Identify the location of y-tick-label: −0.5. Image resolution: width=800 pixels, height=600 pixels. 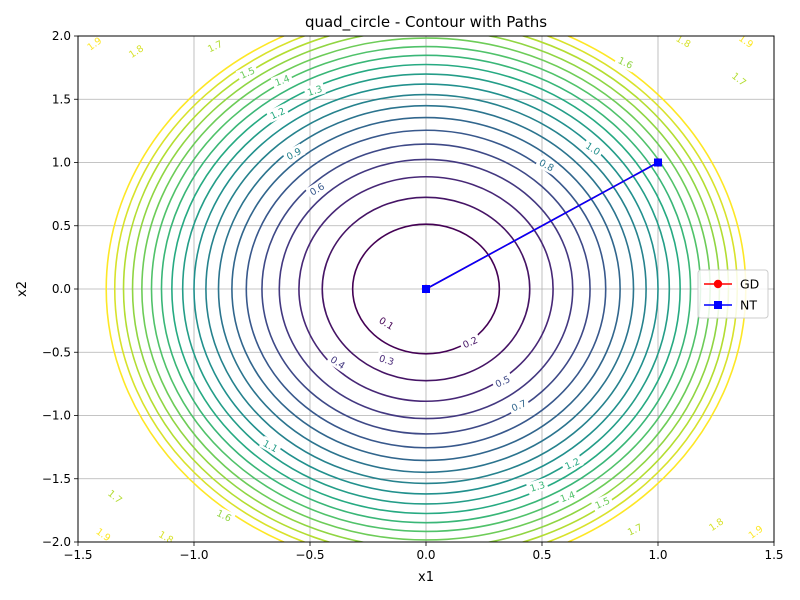
(56, 352).